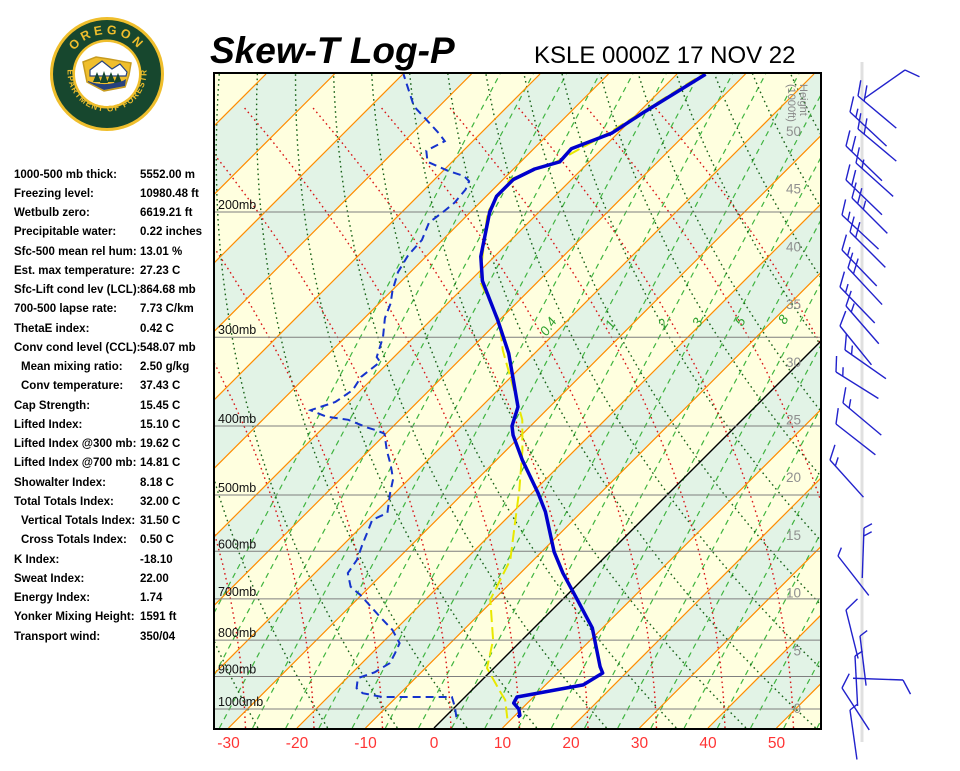 The image size is (960, 771). Describe the element at coordinates (571, 743) in the screenshot. I see `temp-axis-label: 20` at that location.